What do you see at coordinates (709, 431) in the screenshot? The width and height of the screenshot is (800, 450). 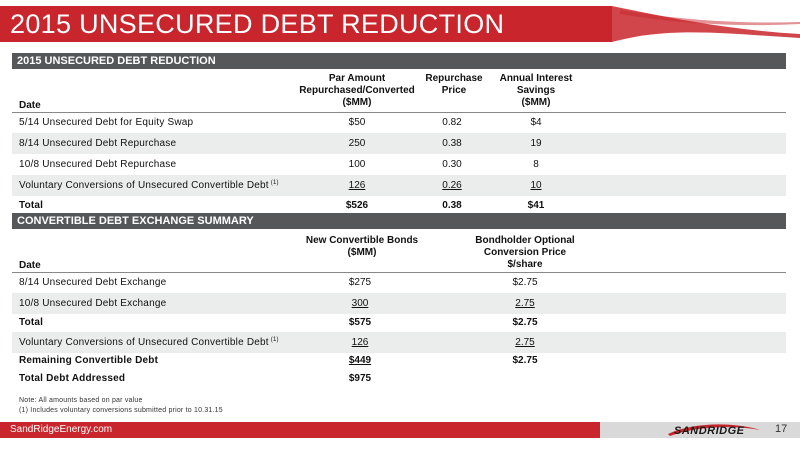 I see `logo-text: SANDRIDGE` at bounding box center [709, 431].